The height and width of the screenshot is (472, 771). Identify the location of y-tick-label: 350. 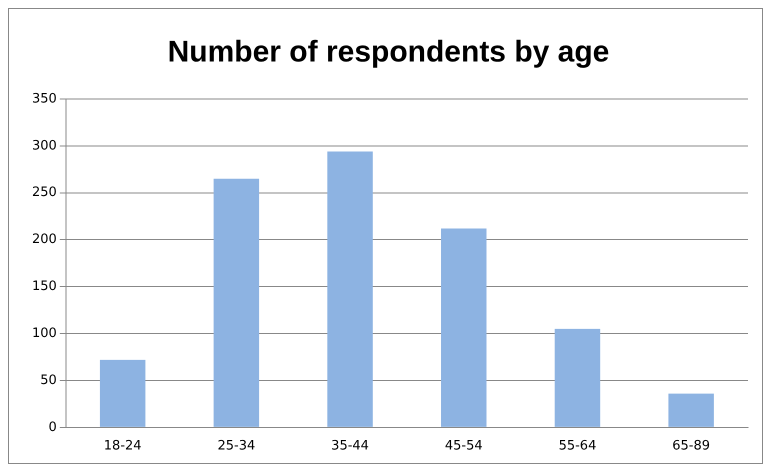
(44, 98).